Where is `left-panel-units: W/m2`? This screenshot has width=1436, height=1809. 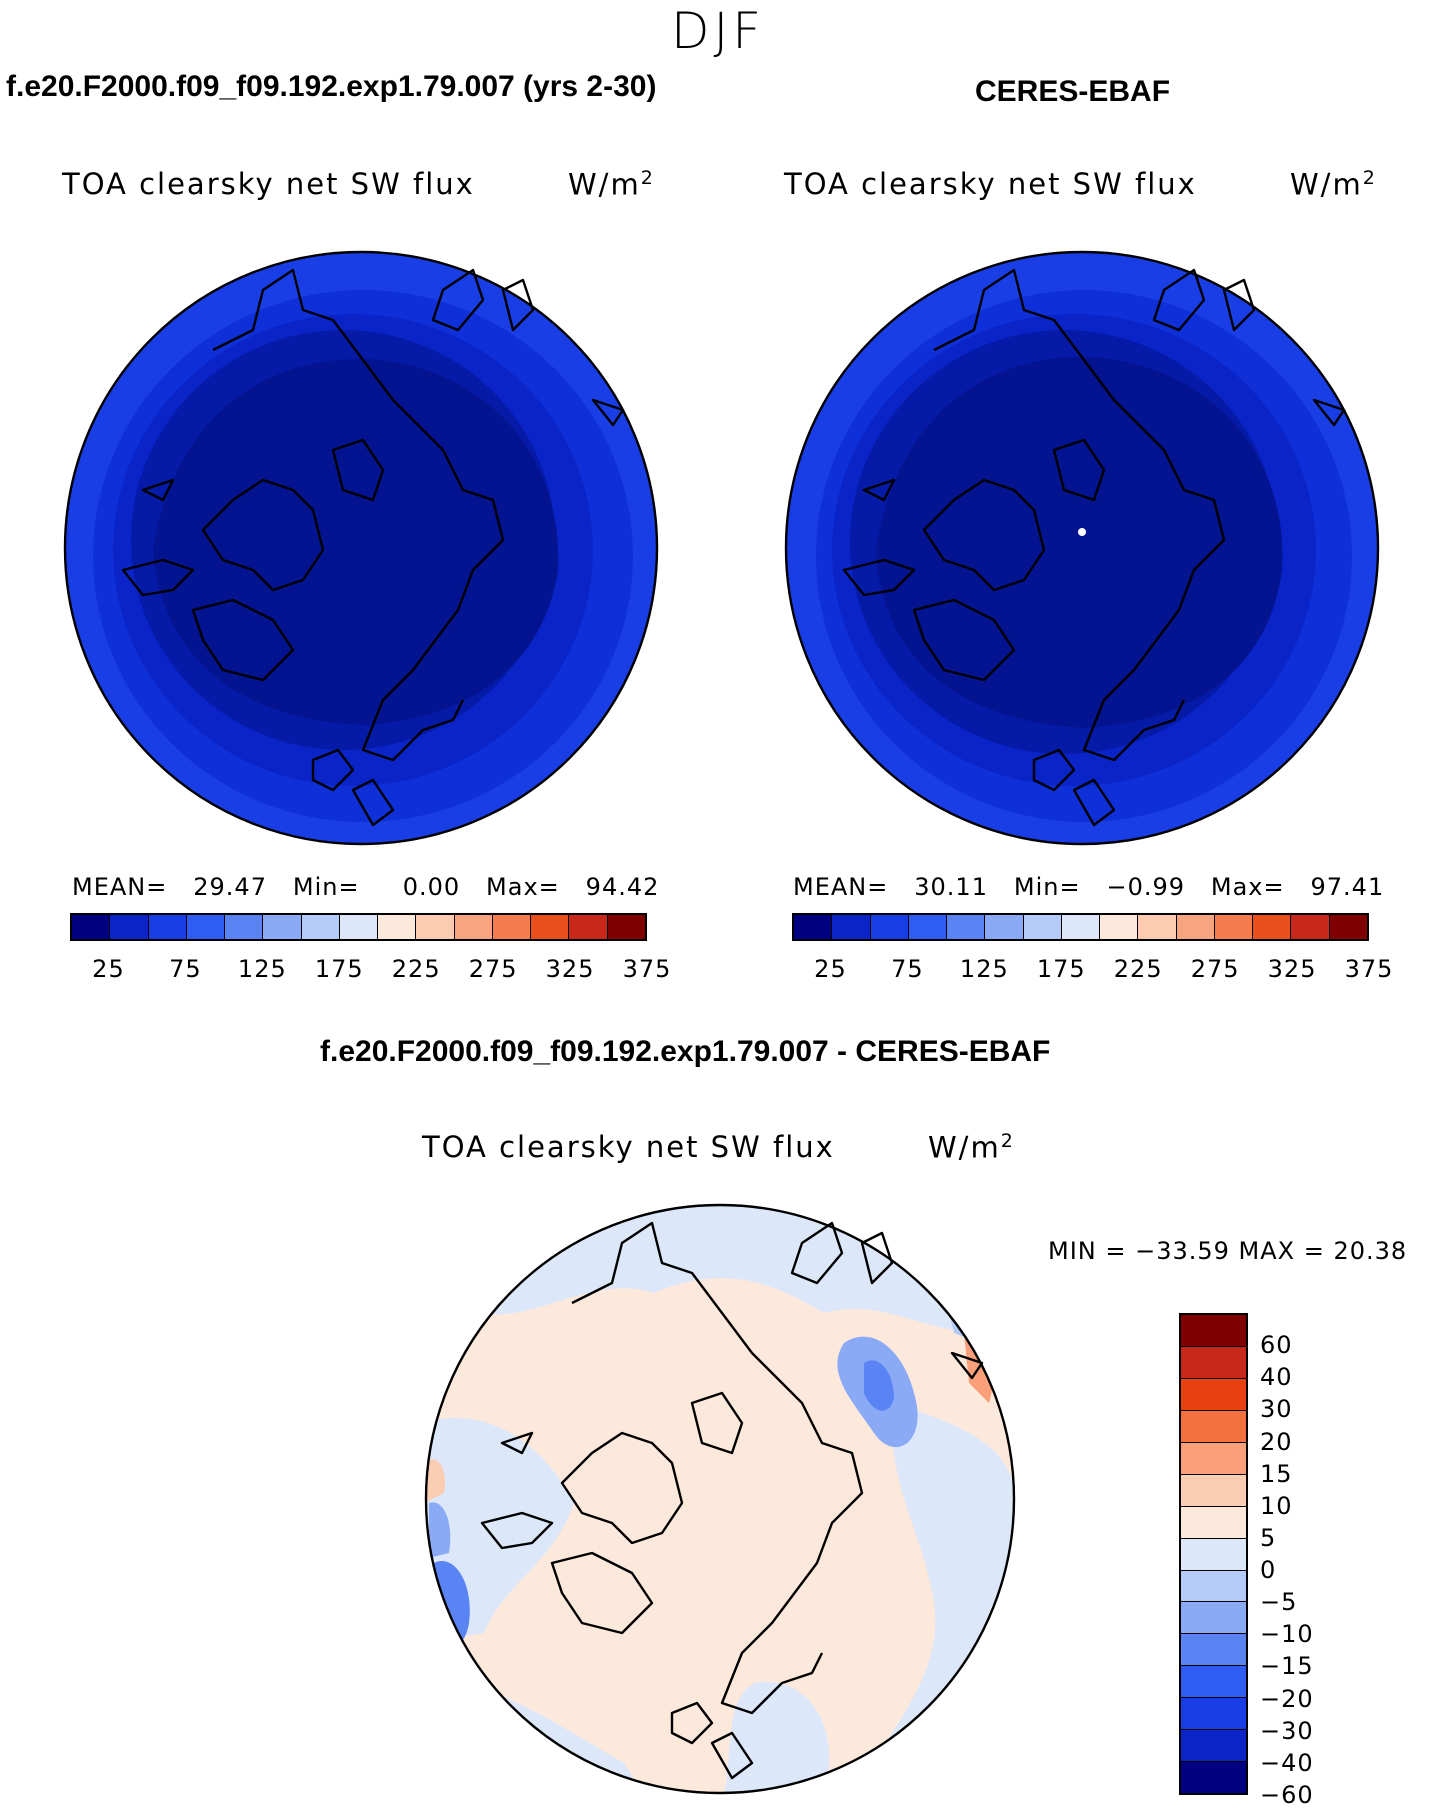 left-panel-units: W/m2 is located at coordinates (611, 184).